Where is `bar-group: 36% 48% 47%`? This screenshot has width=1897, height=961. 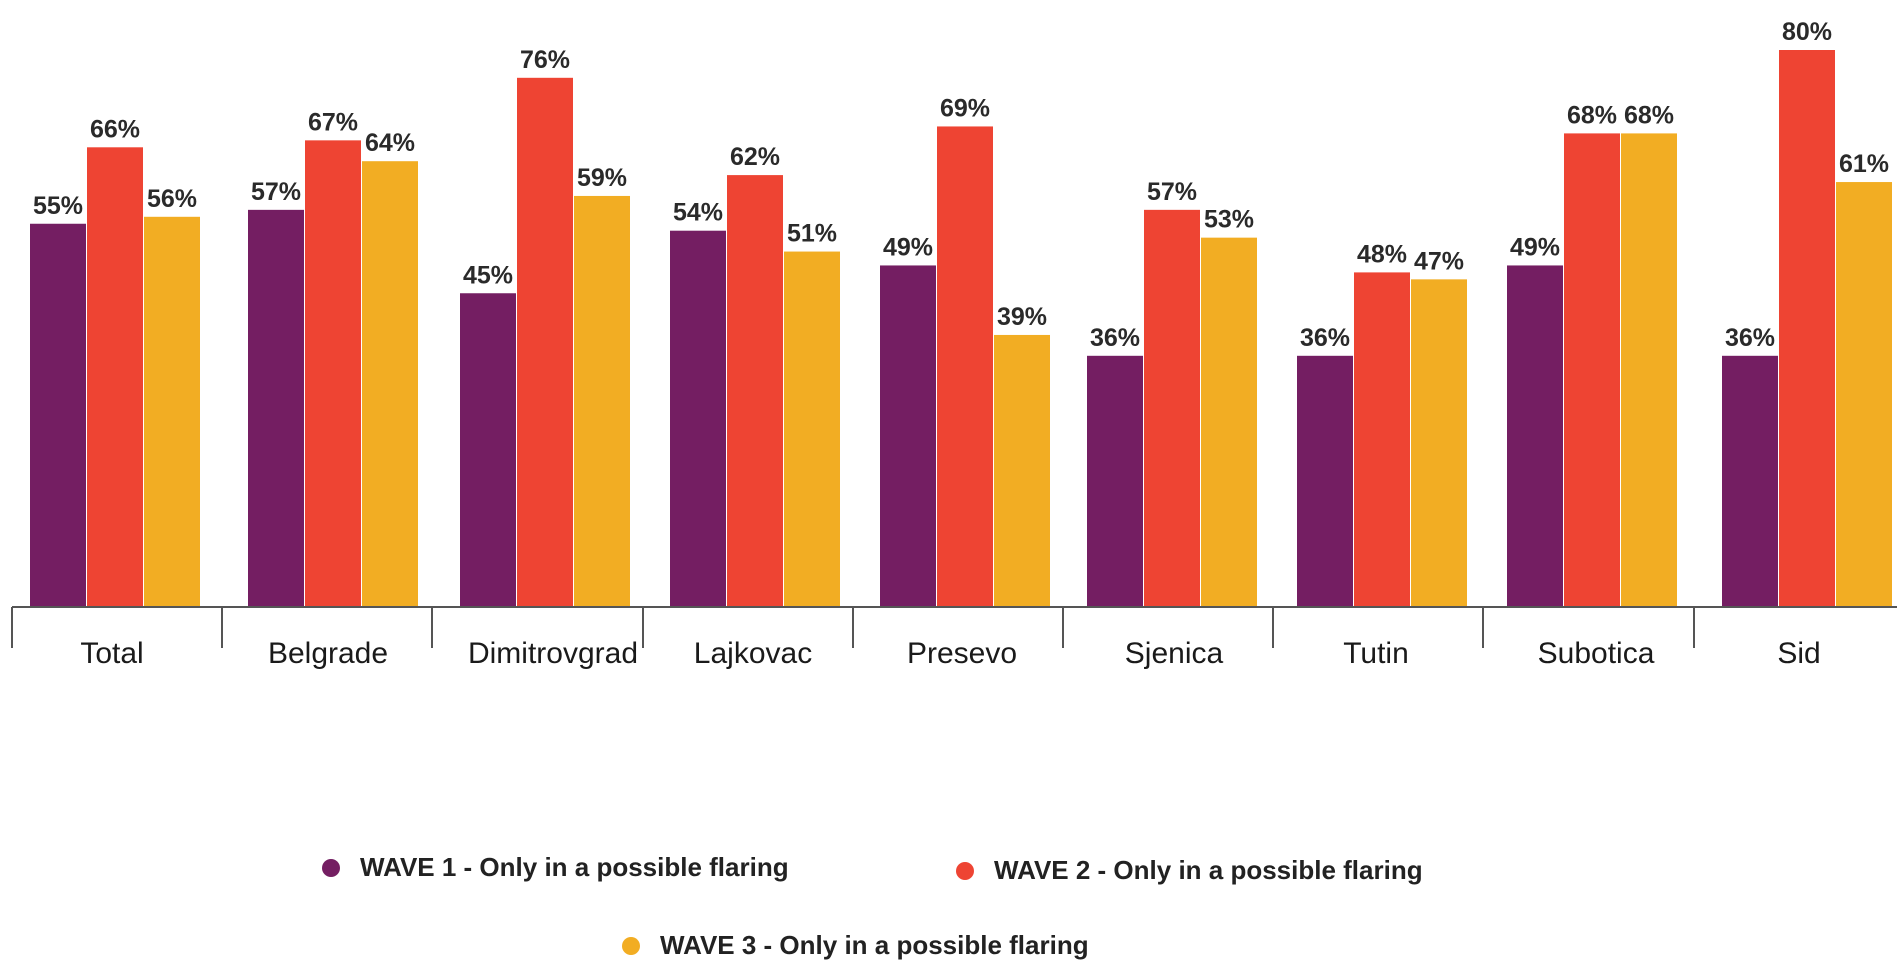
bar-group: 36% 48% 47% is located at coordinates (1382, 423).